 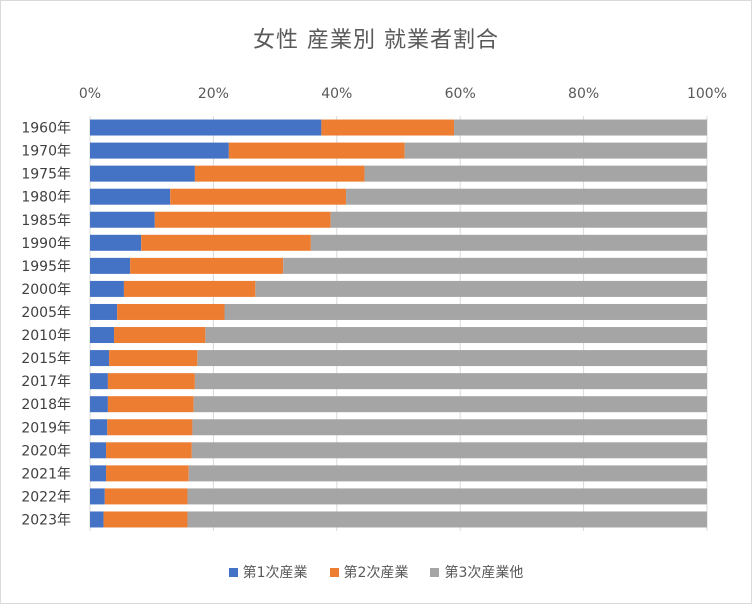 What do you see at coordinates (460, 94) in the screenshot?
I see `x-tick-label: 60%` at bounding box center [460, 94].